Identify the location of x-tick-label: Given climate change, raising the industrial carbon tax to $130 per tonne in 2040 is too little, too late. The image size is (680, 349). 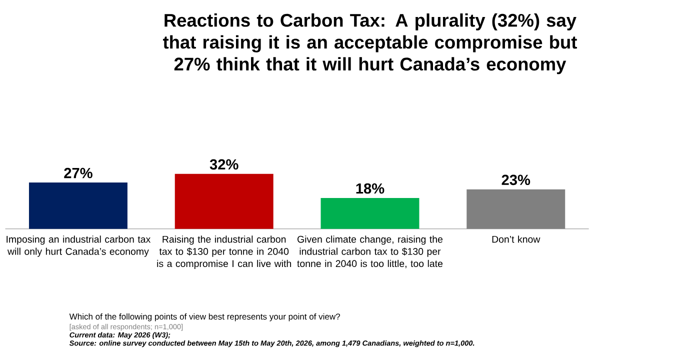
(370, 251).